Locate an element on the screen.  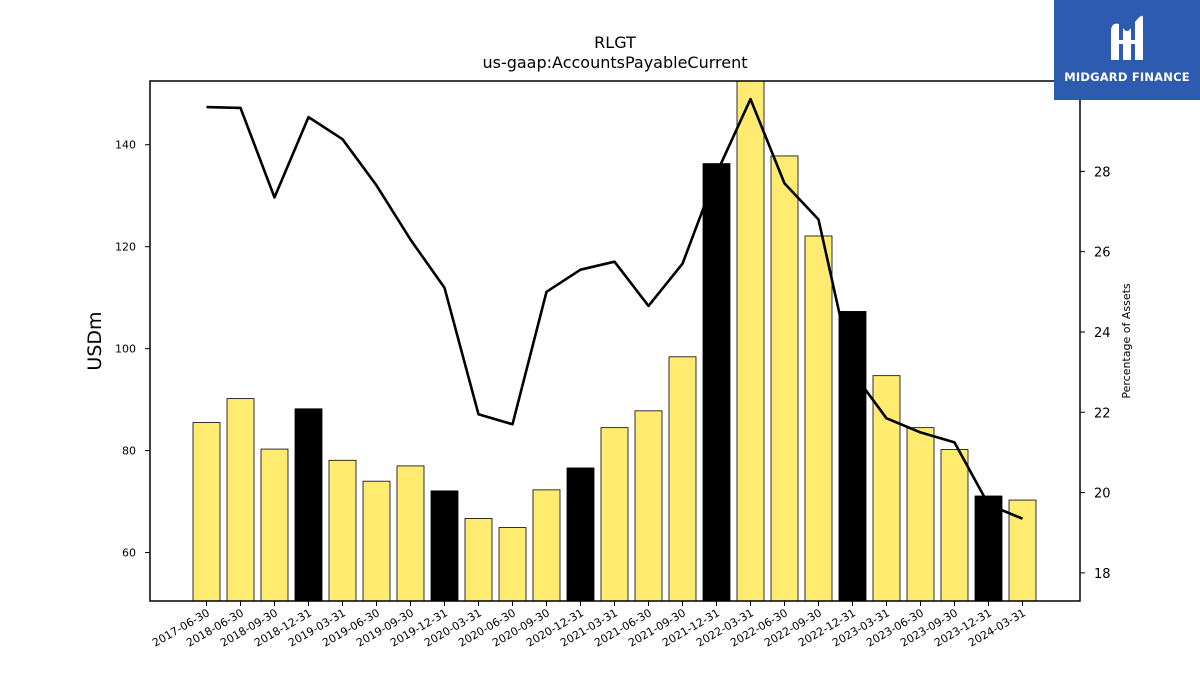
y2-tick-label: 18 is located at coordinates (1102, 574).